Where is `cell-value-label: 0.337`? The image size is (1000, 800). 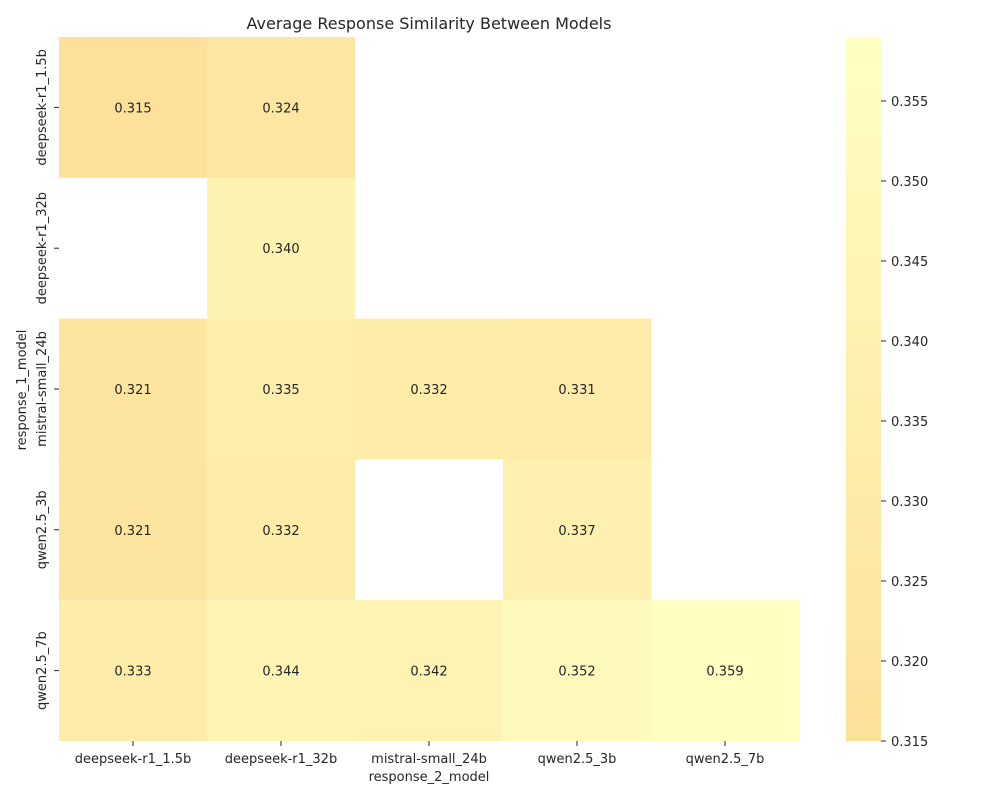
cell-value-label: 0.337 is located at coordinates (576, 531).